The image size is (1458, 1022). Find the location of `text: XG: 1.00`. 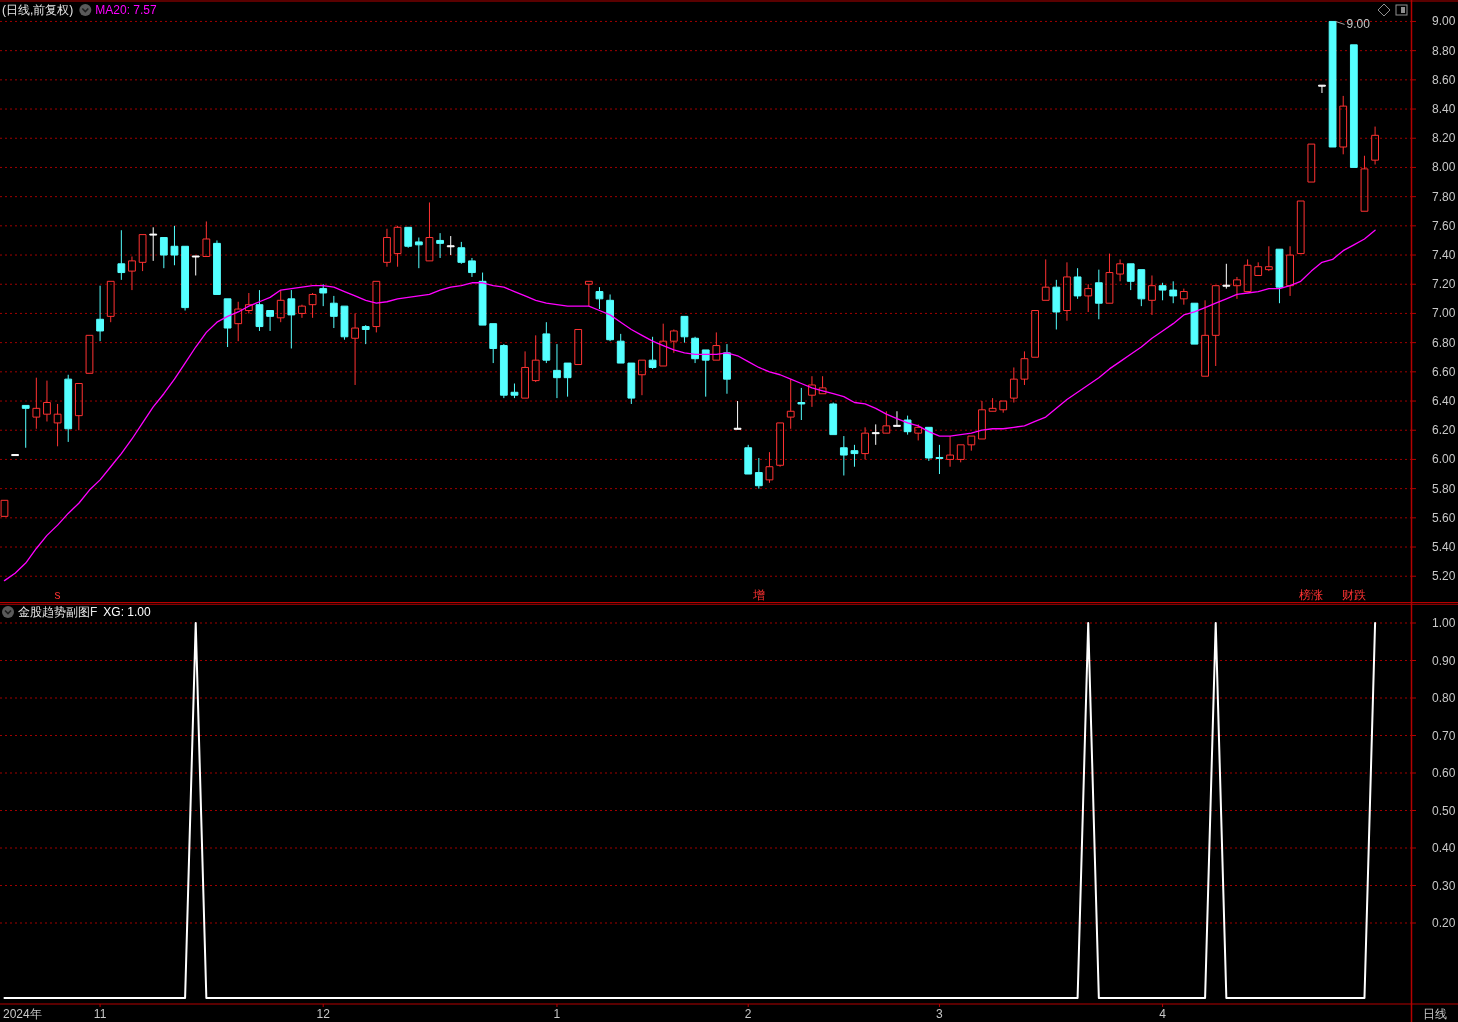

text: XG: 1.00 is located at coordinates (127, 612).